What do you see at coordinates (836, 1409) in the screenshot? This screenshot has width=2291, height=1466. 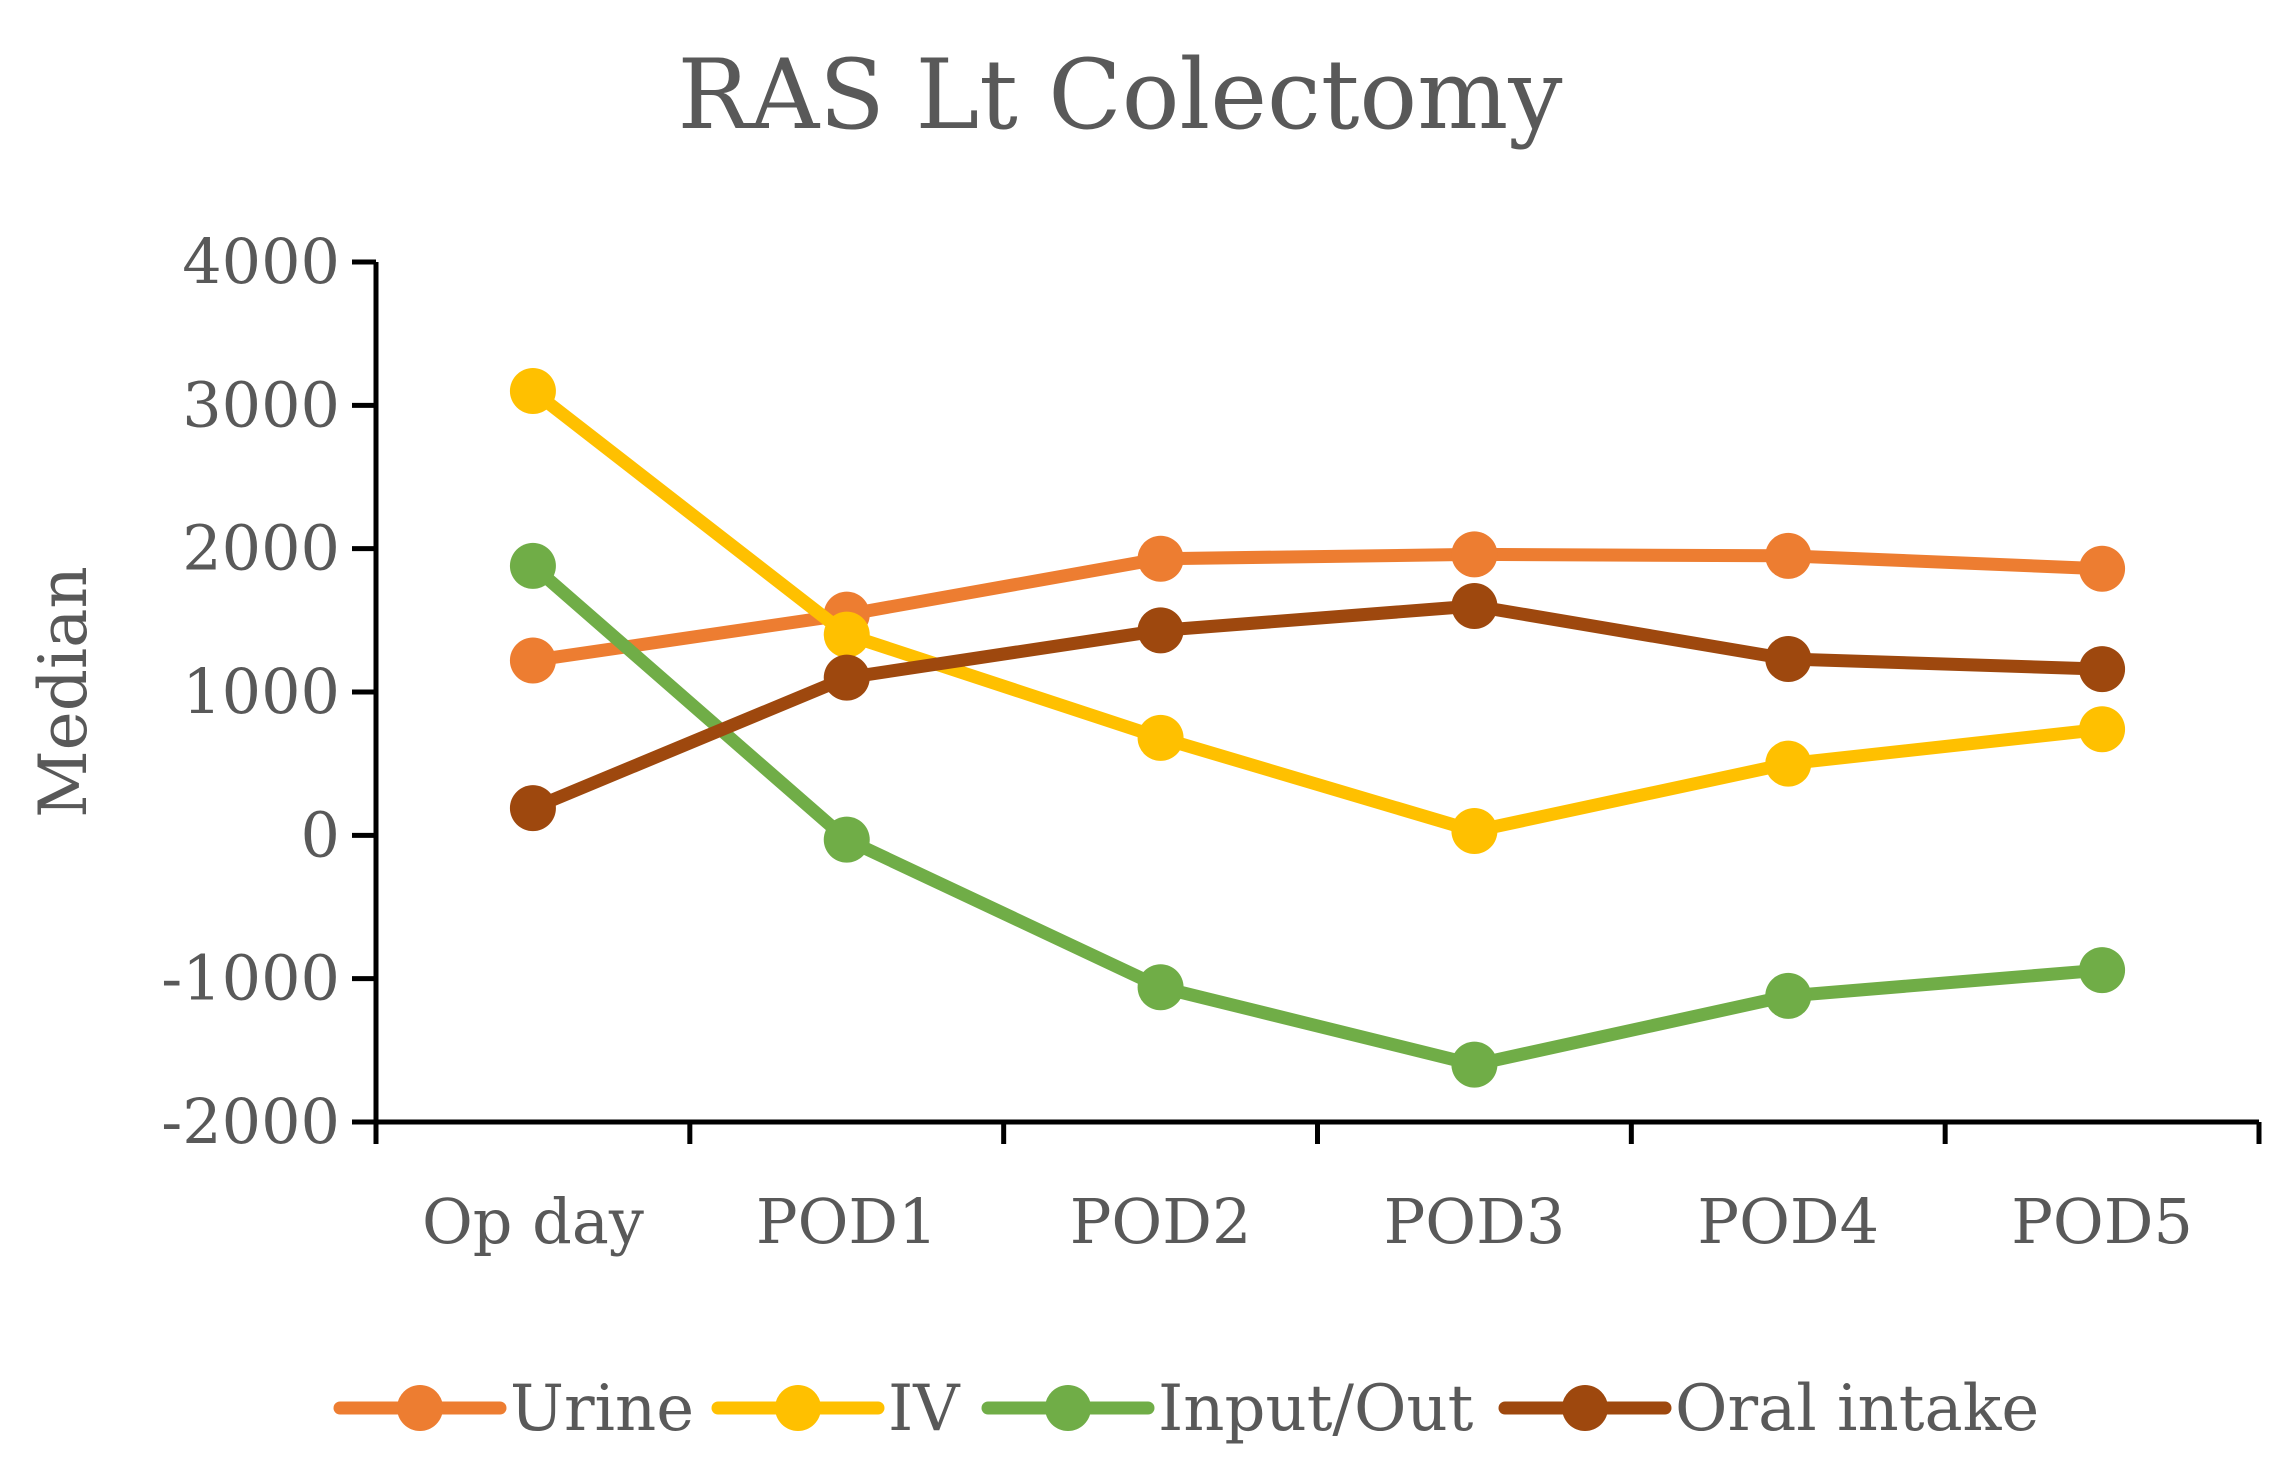 I see `legend-item-iv: IV` at bounding box center [836, 1409].